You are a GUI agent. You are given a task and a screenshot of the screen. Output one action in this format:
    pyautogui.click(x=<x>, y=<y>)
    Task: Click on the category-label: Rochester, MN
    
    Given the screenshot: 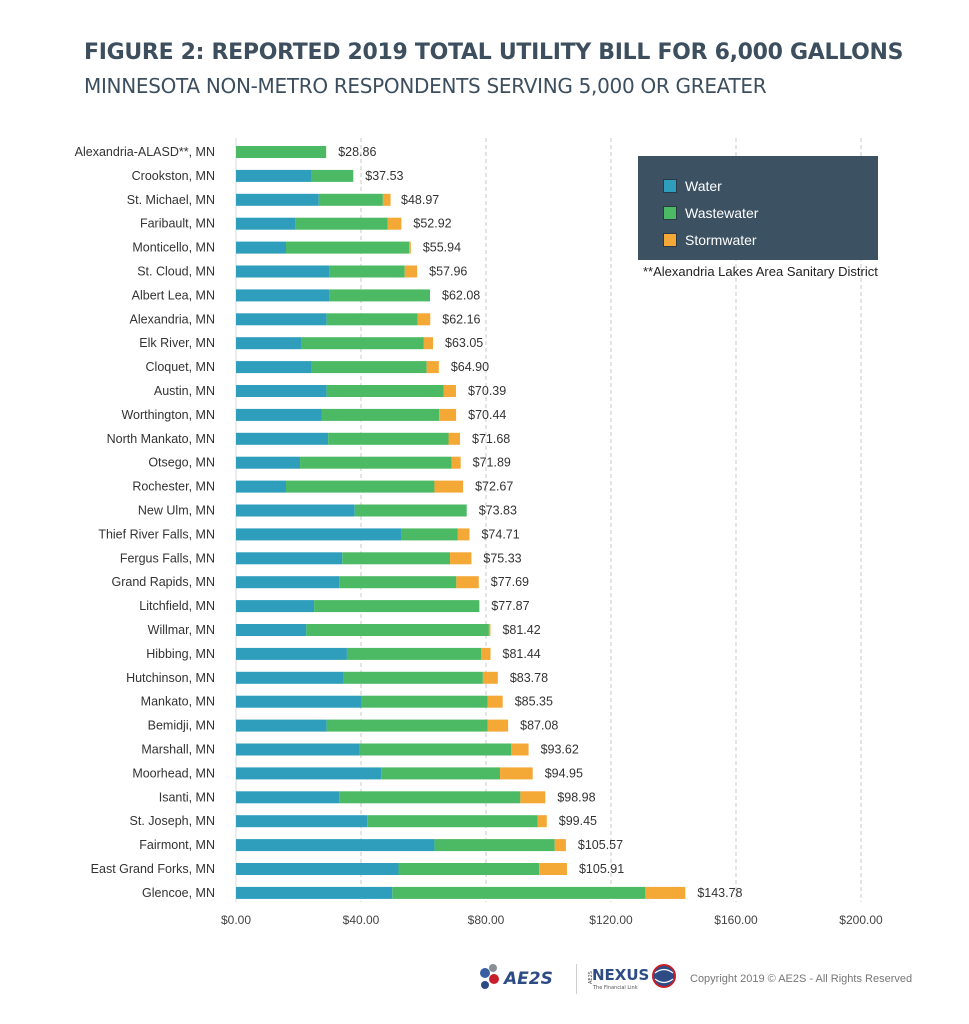 What is the action you would take?
    pyautogui.click(x=173, y=487)
    